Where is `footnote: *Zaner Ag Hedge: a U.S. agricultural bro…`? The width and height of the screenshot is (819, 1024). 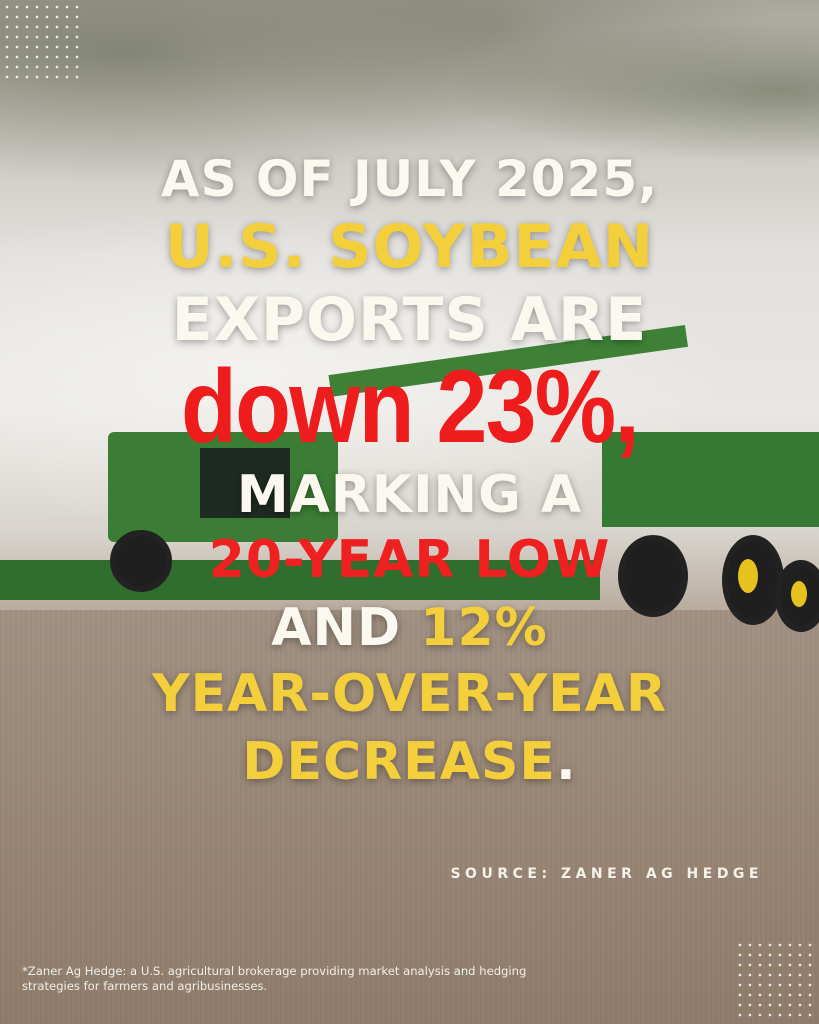 footnote: *Zaner Ag Hedge: a U.S. agricultural bro… is located at coordinates (274, 978).